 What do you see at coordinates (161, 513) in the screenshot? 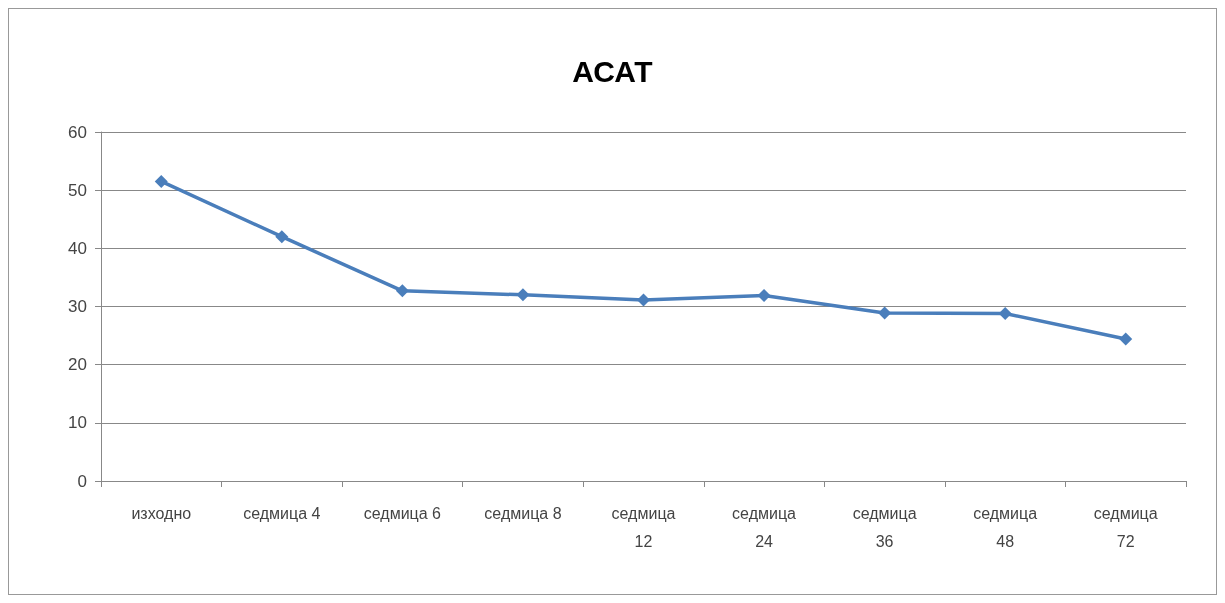
I see `x-tick-label: изходно` at bounding box center [161, 513].